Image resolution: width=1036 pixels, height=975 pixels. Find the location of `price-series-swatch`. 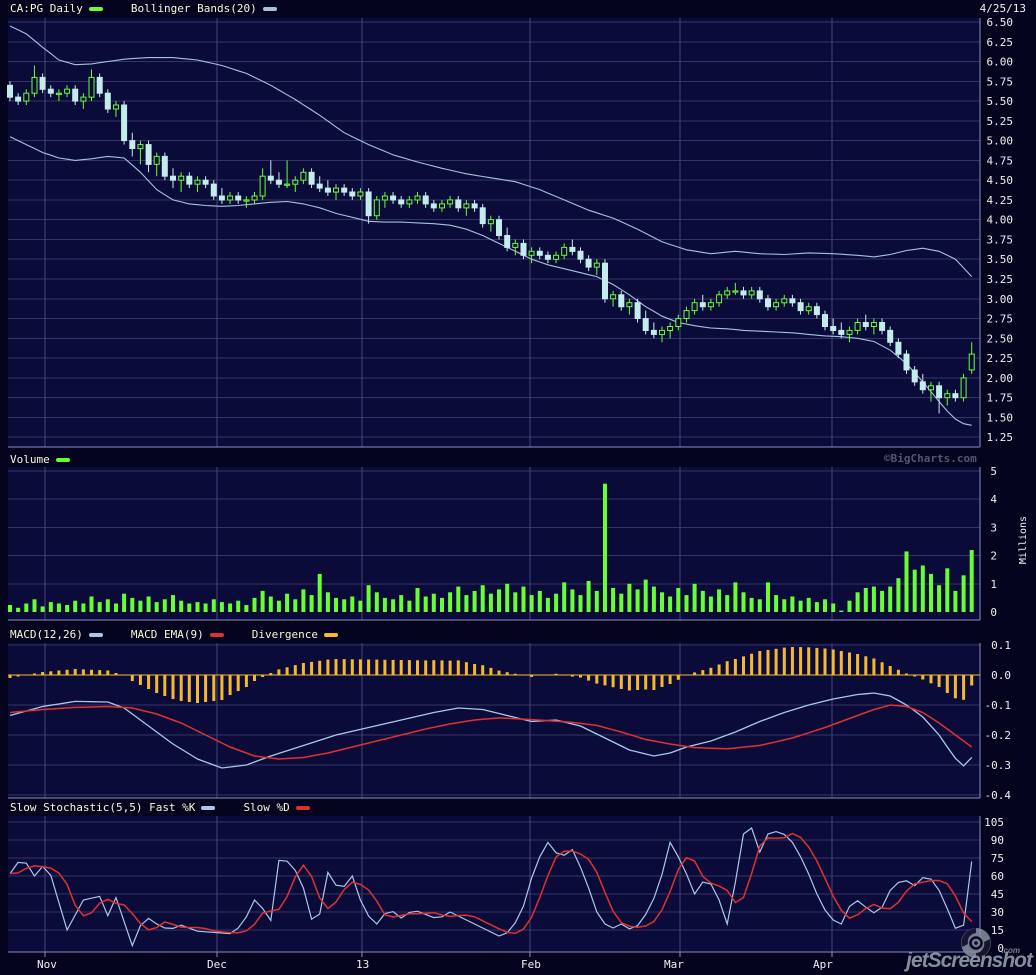

price-series-swatch is located at coordinates (95, 8).